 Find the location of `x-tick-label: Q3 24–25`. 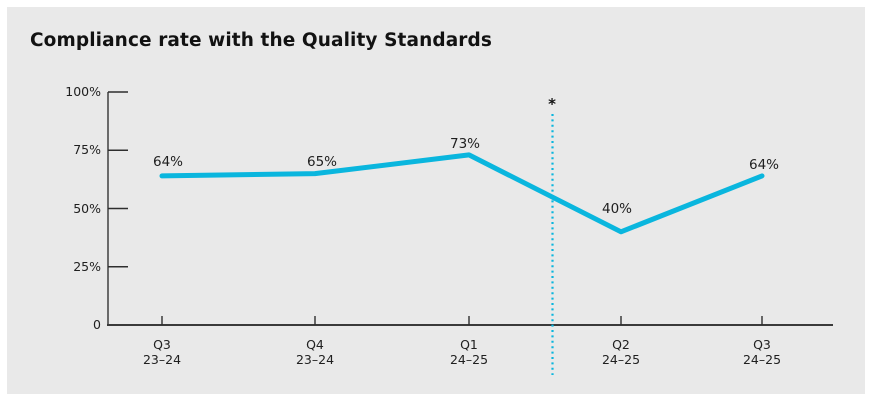

x-tick-label: Q3 24–25 is located at coordinates (762, 352).